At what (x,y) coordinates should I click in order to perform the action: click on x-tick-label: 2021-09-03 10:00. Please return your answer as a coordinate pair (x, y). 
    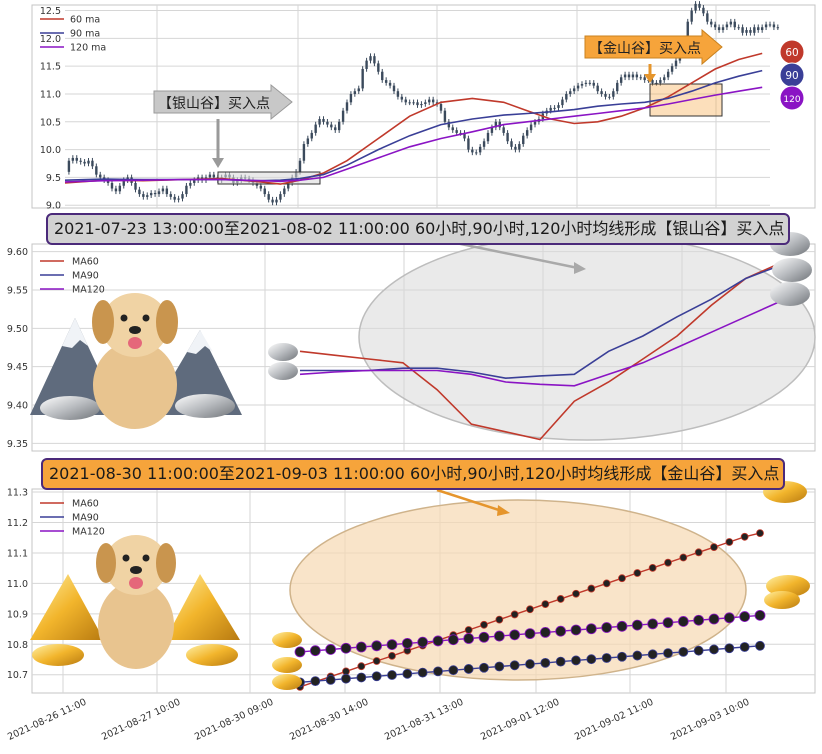
    Looking at the image, I should click on (710, 720).